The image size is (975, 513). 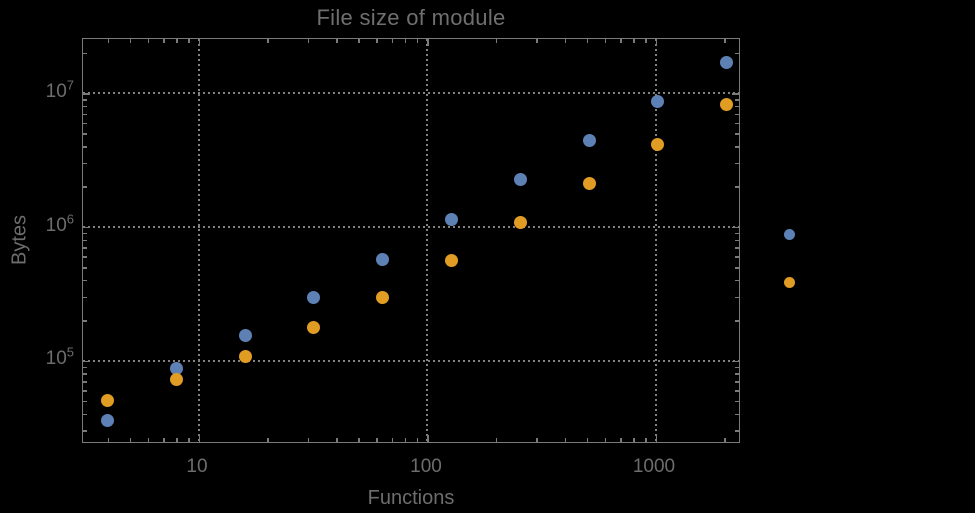 What do you see at coordinates (426, 466) in the screenshot?
I see `x-tick-label-100: 100` at bounding box center [426, 466].